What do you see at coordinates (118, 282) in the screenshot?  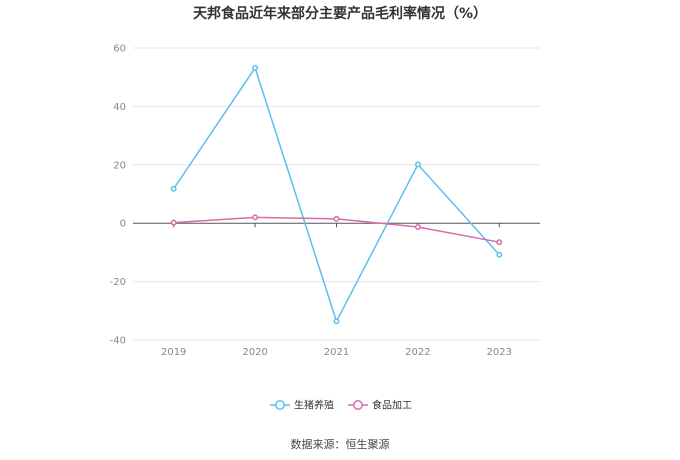 I see `y-tick-label: -20` at bounding box center [118, 282].